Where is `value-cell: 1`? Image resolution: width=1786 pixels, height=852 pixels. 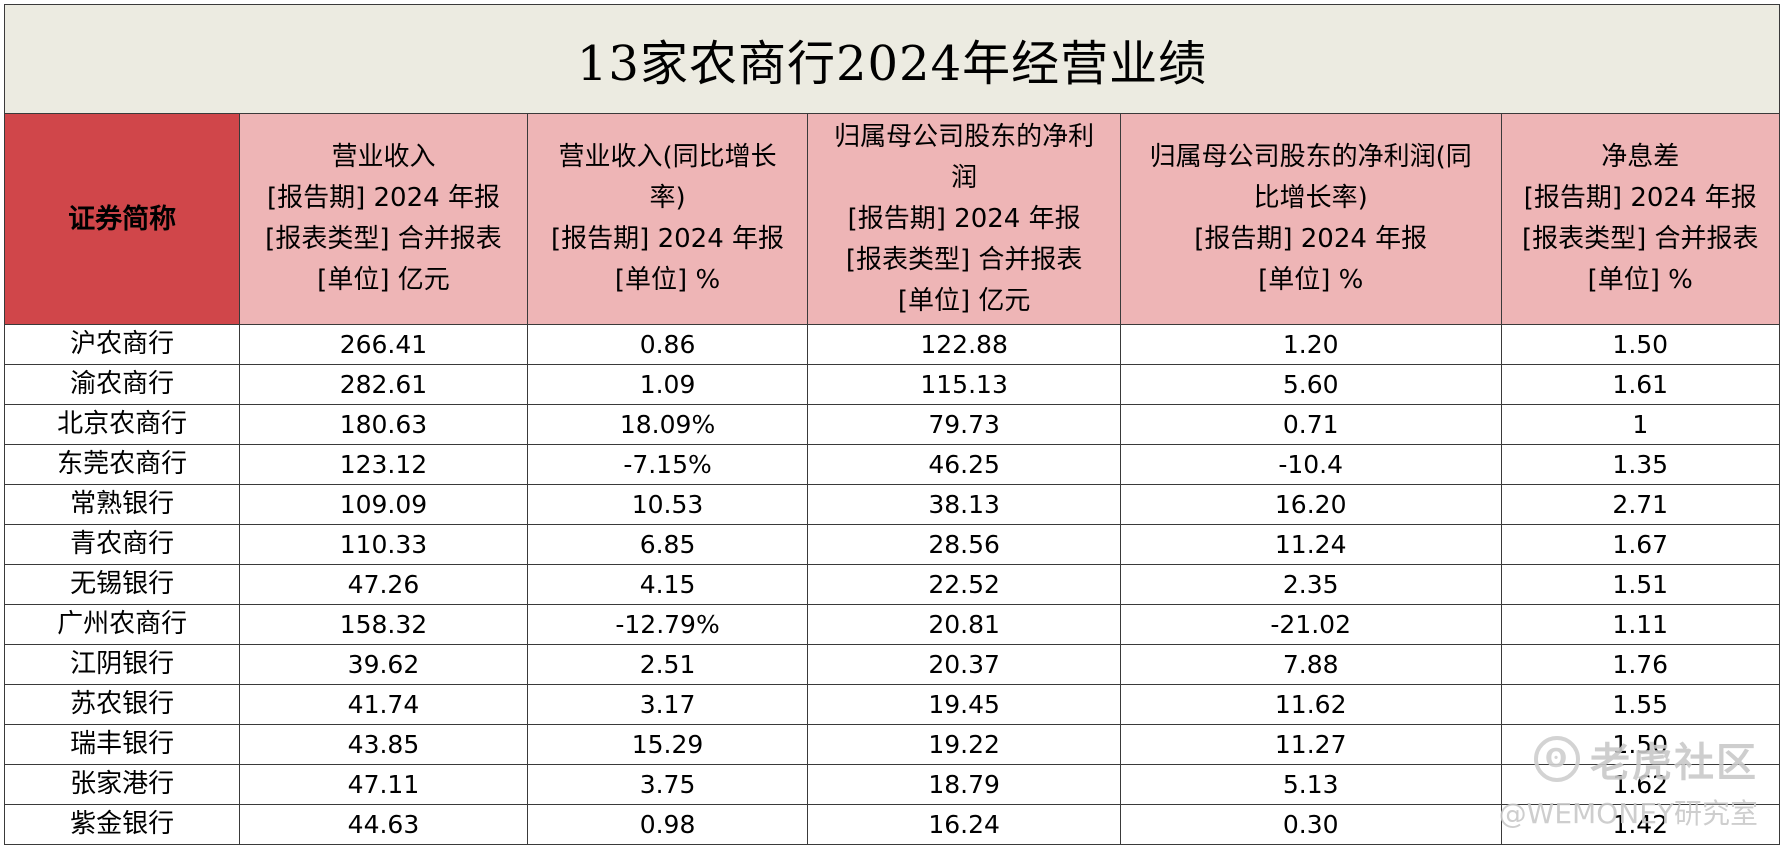
value-cell: 1 is located at coordinates (1640, 424).